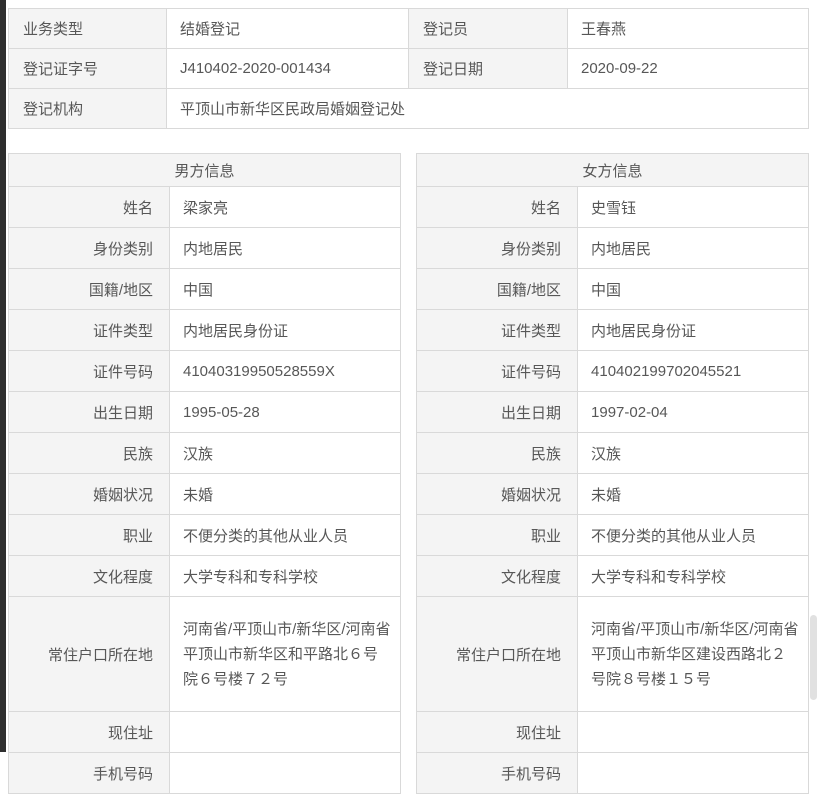 The height and width of the screenshot is (794, 817). I want to click on table-row: 出生日期 1997-02-04, so click(613, 412).